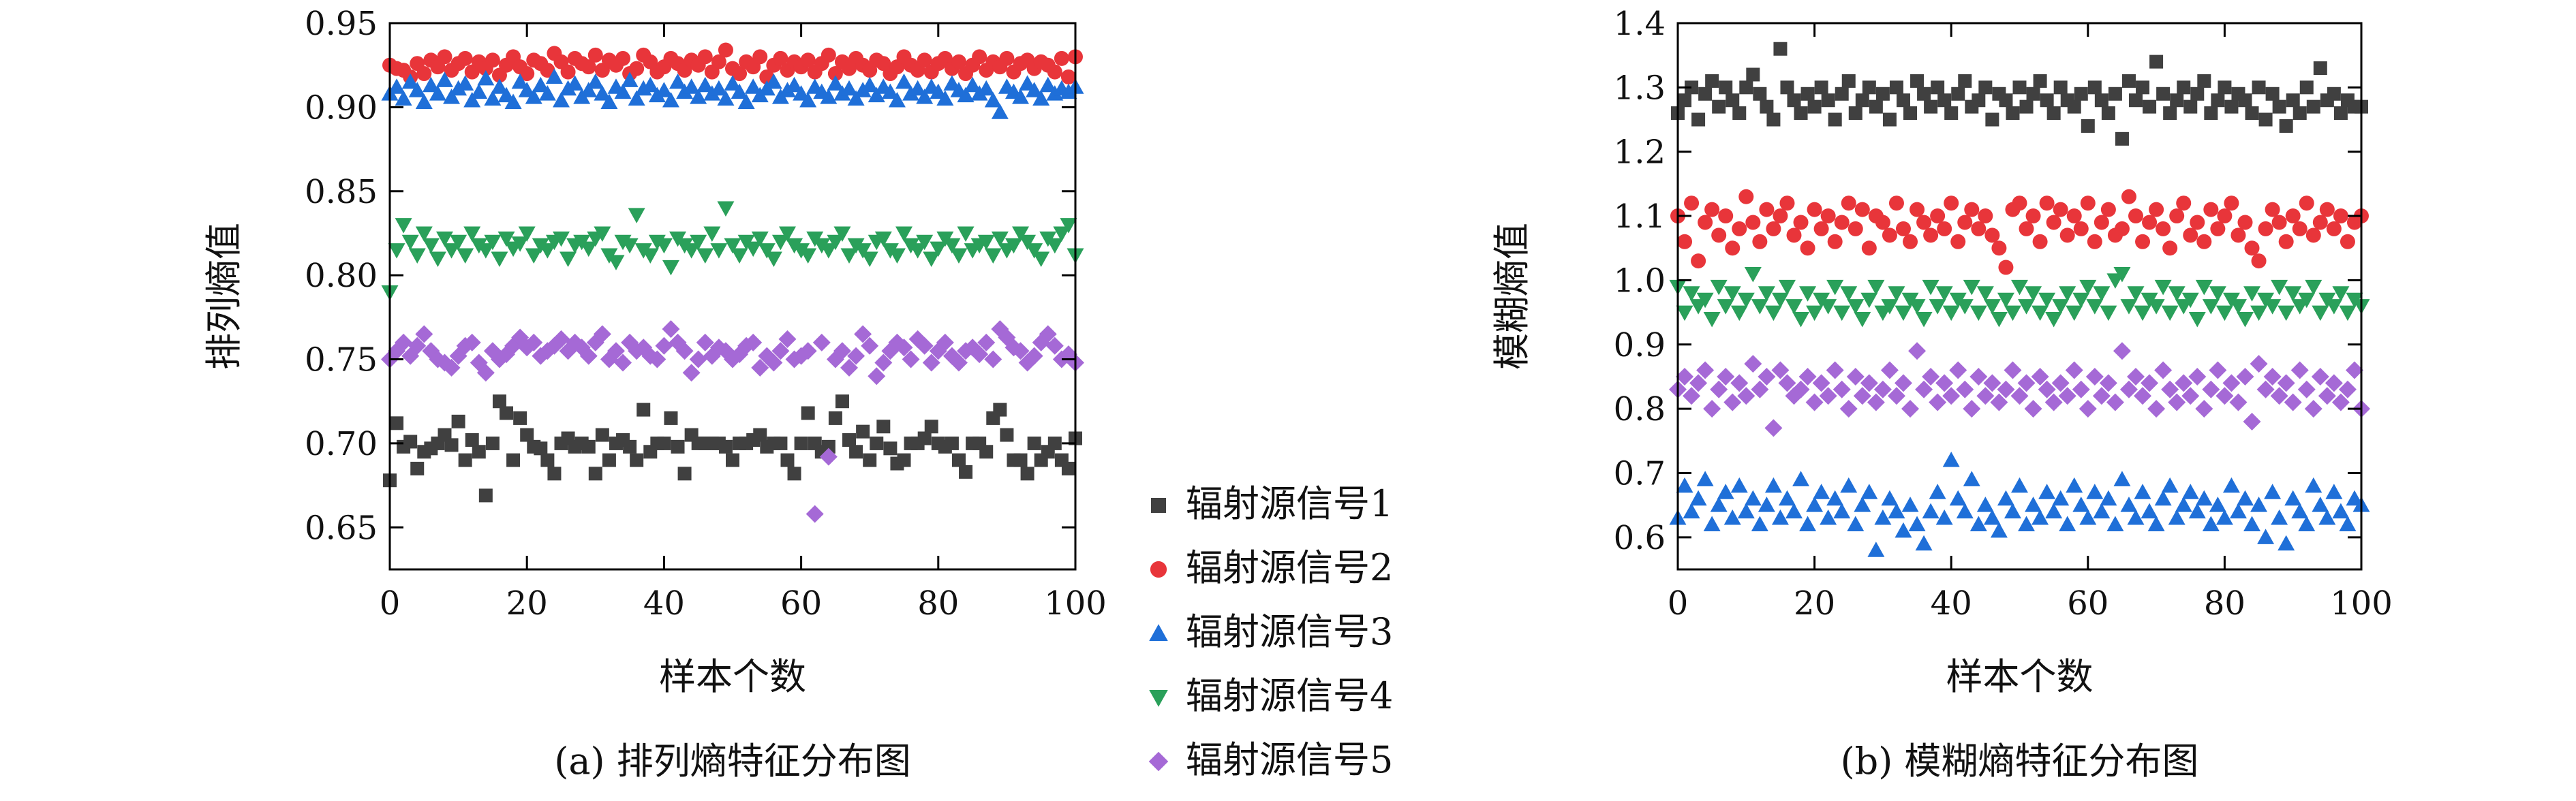 The width and height of the screenshot is (2576, 801). Describe the element at coordinates (2019, 232) in the screenshot. I see `series-2-points` at that location.